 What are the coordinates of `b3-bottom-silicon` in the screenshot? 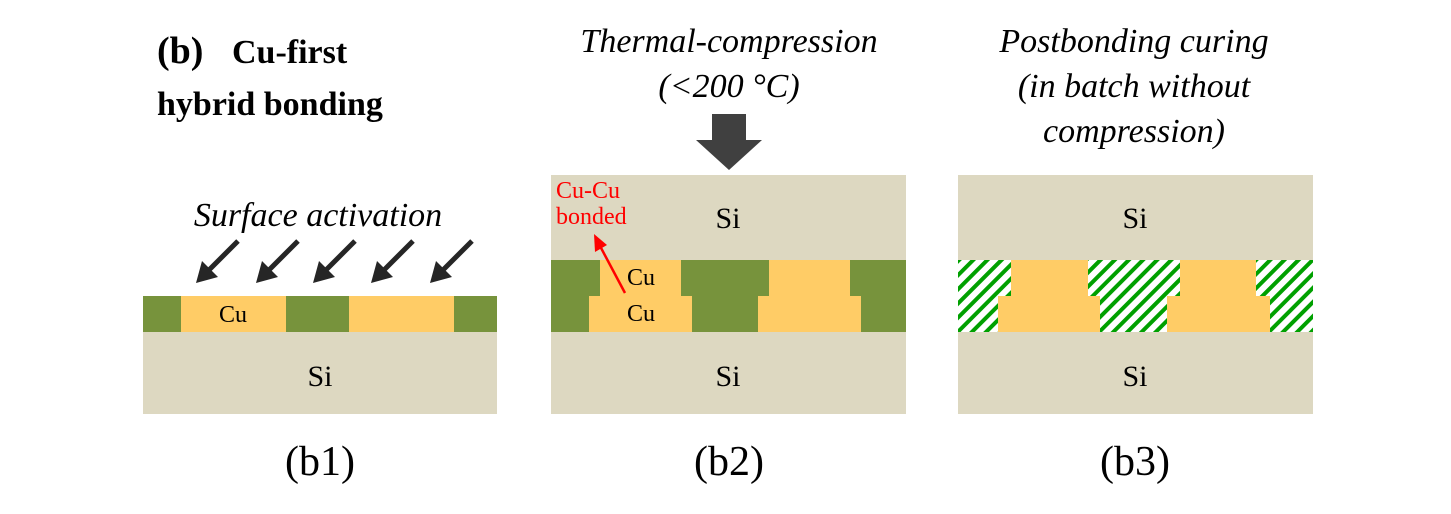 It's located at (1135, 373).